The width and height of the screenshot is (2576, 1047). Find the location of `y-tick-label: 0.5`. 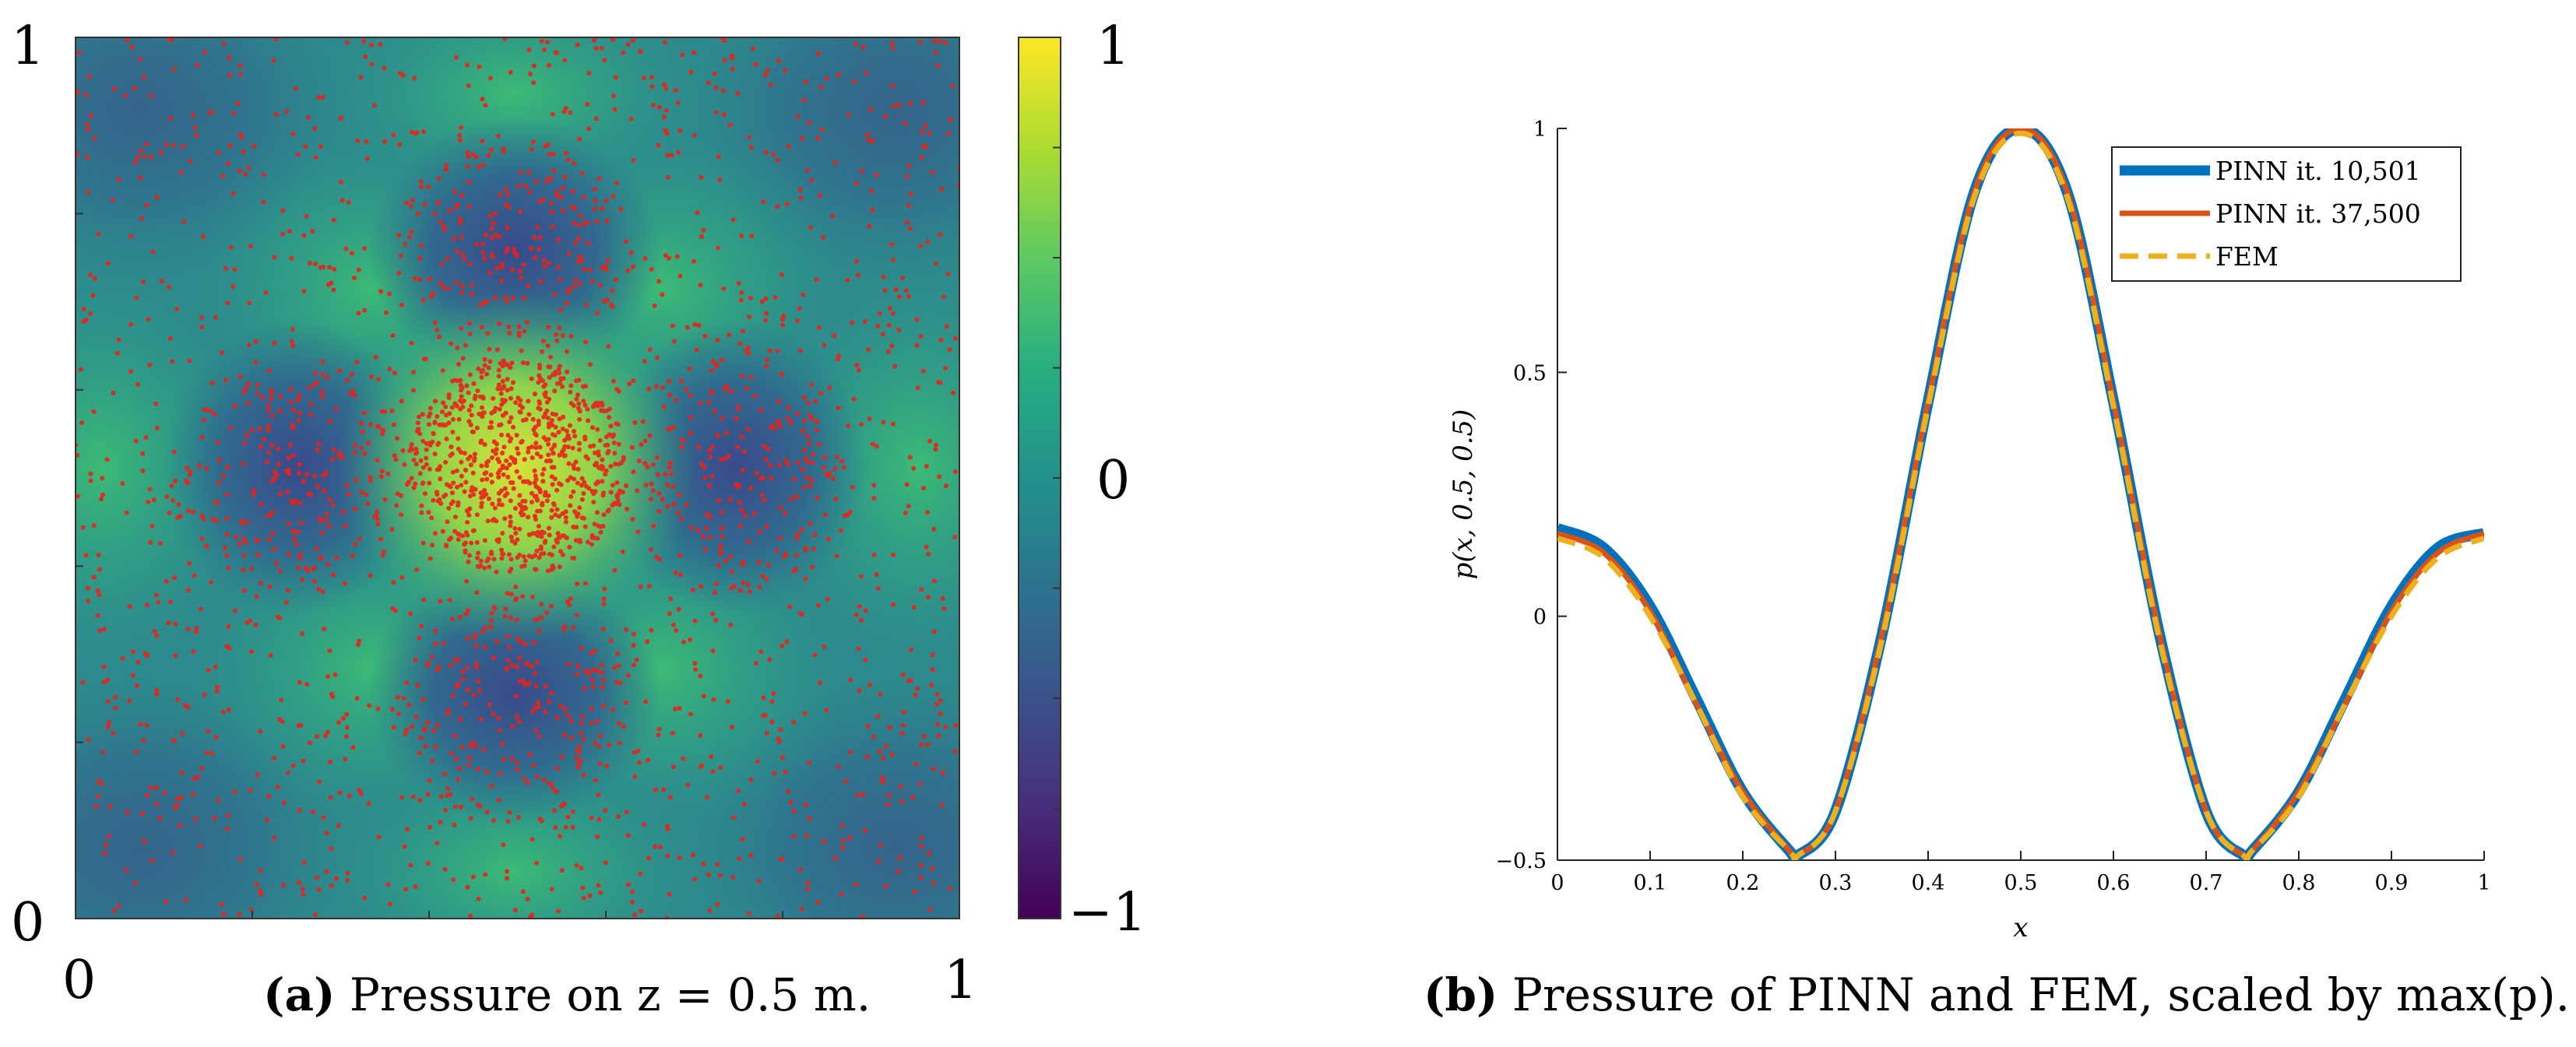

y-tick-label: 0.5 is located at coordinates (1530, 373).